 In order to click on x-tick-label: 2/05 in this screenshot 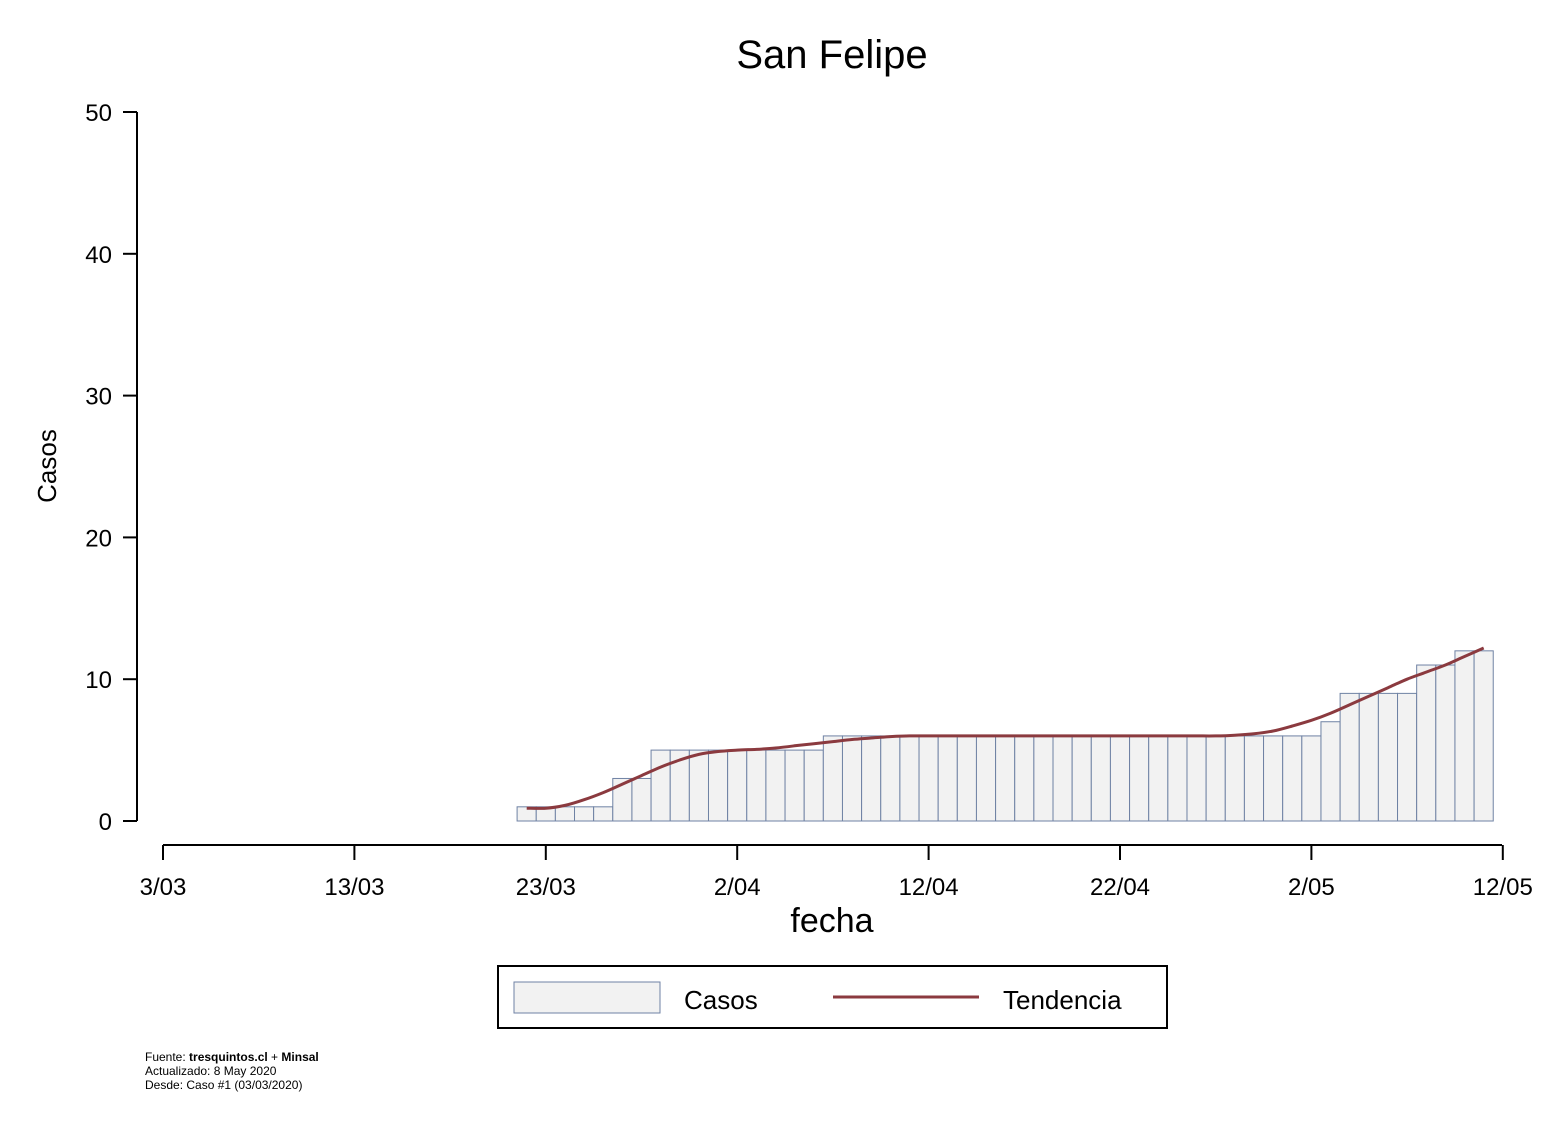, I will do `click(1311, 887)`.